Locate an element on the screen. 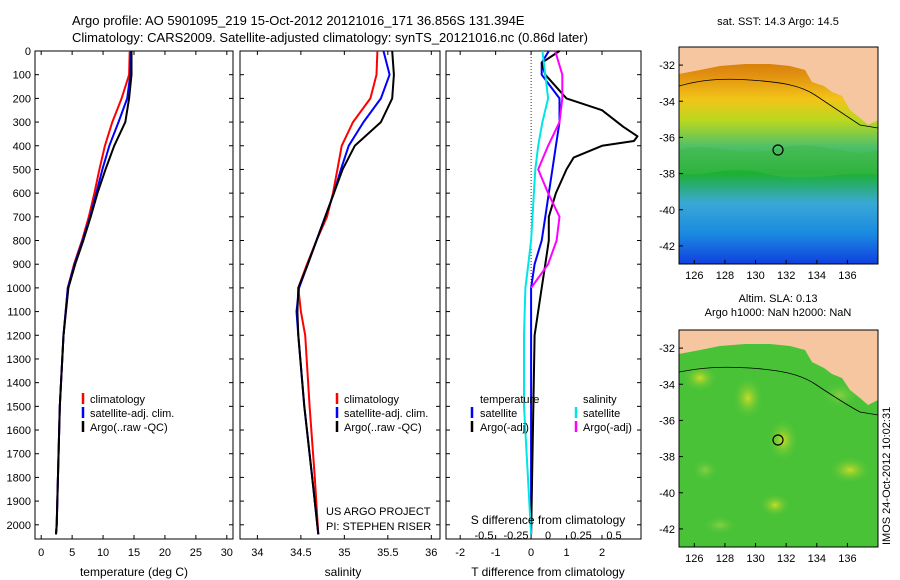  salinity-xlabel: salinity is located at coordinates (343, 572).